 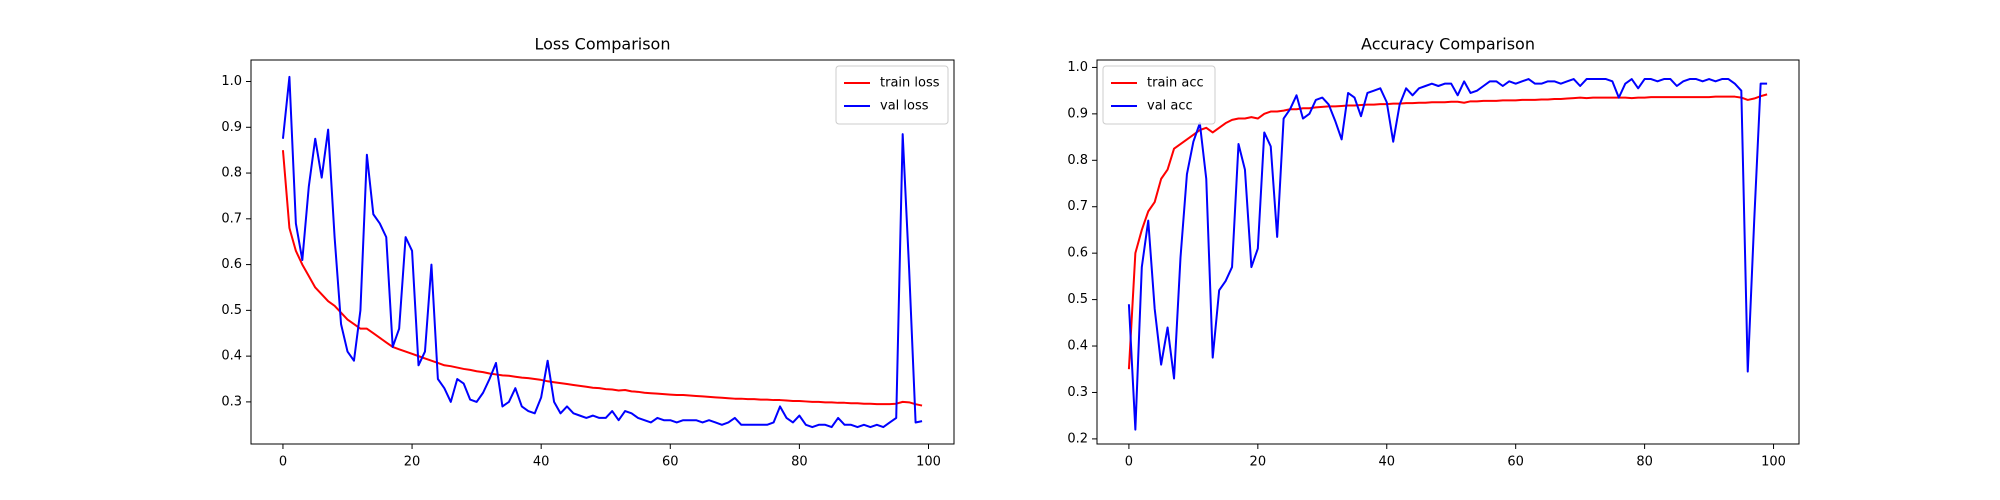 I want to click on legend-label: train loss, so click(x=910, y=83).